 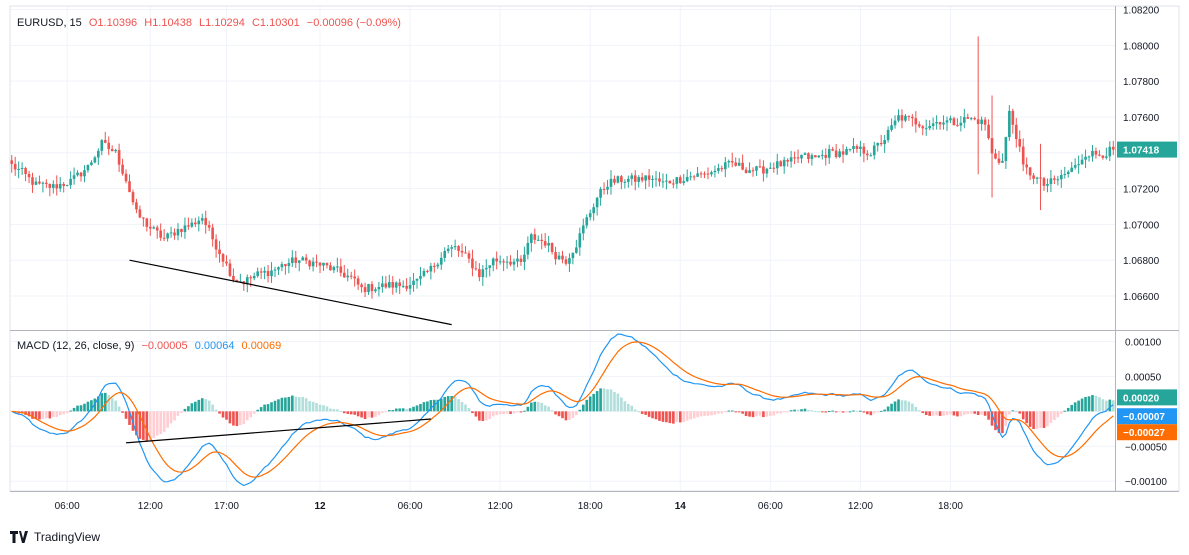 What do you see at coordinates (500, 506) in the screenshot?
I see `time-tick-label: 12:00` at bounding box center [500, 506].